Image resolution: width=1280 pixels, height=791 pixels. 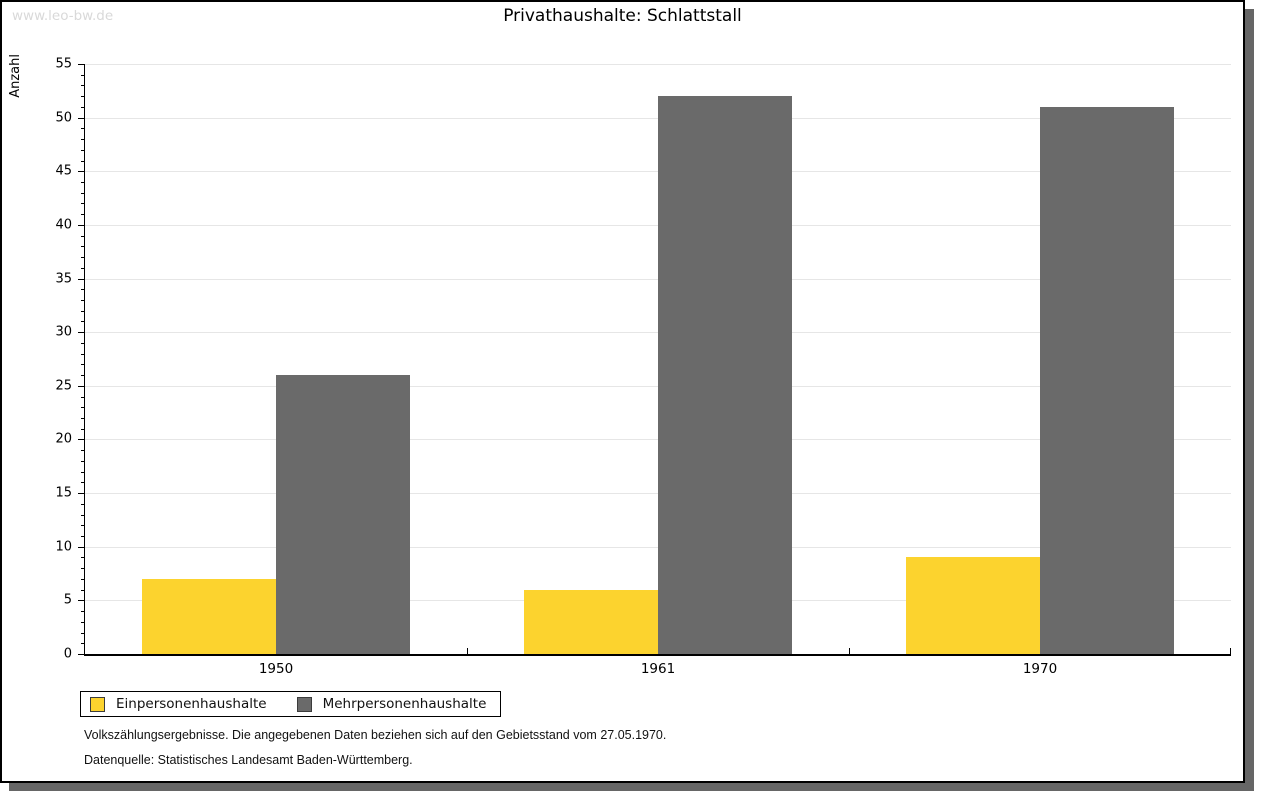 What do you see at coordinates (1040, 669) in the screenshot?
I see `x-tick-label-1970: 1970` at bounding box center [1040, 669].